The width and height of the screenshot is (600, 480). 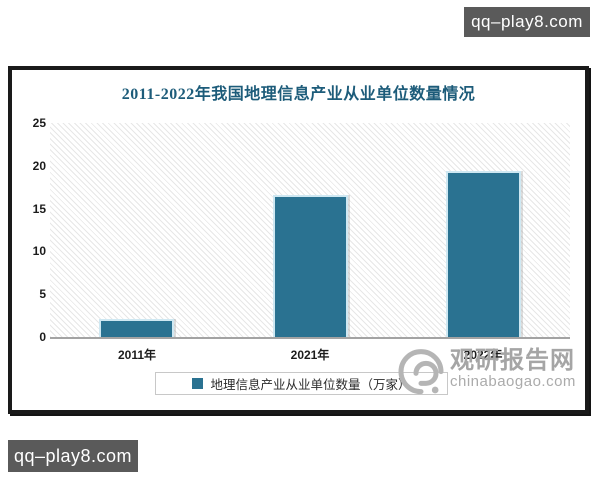 I want to click on watermark-badge-bottom-text: qq–play8.com, so click(x=73, y=455).